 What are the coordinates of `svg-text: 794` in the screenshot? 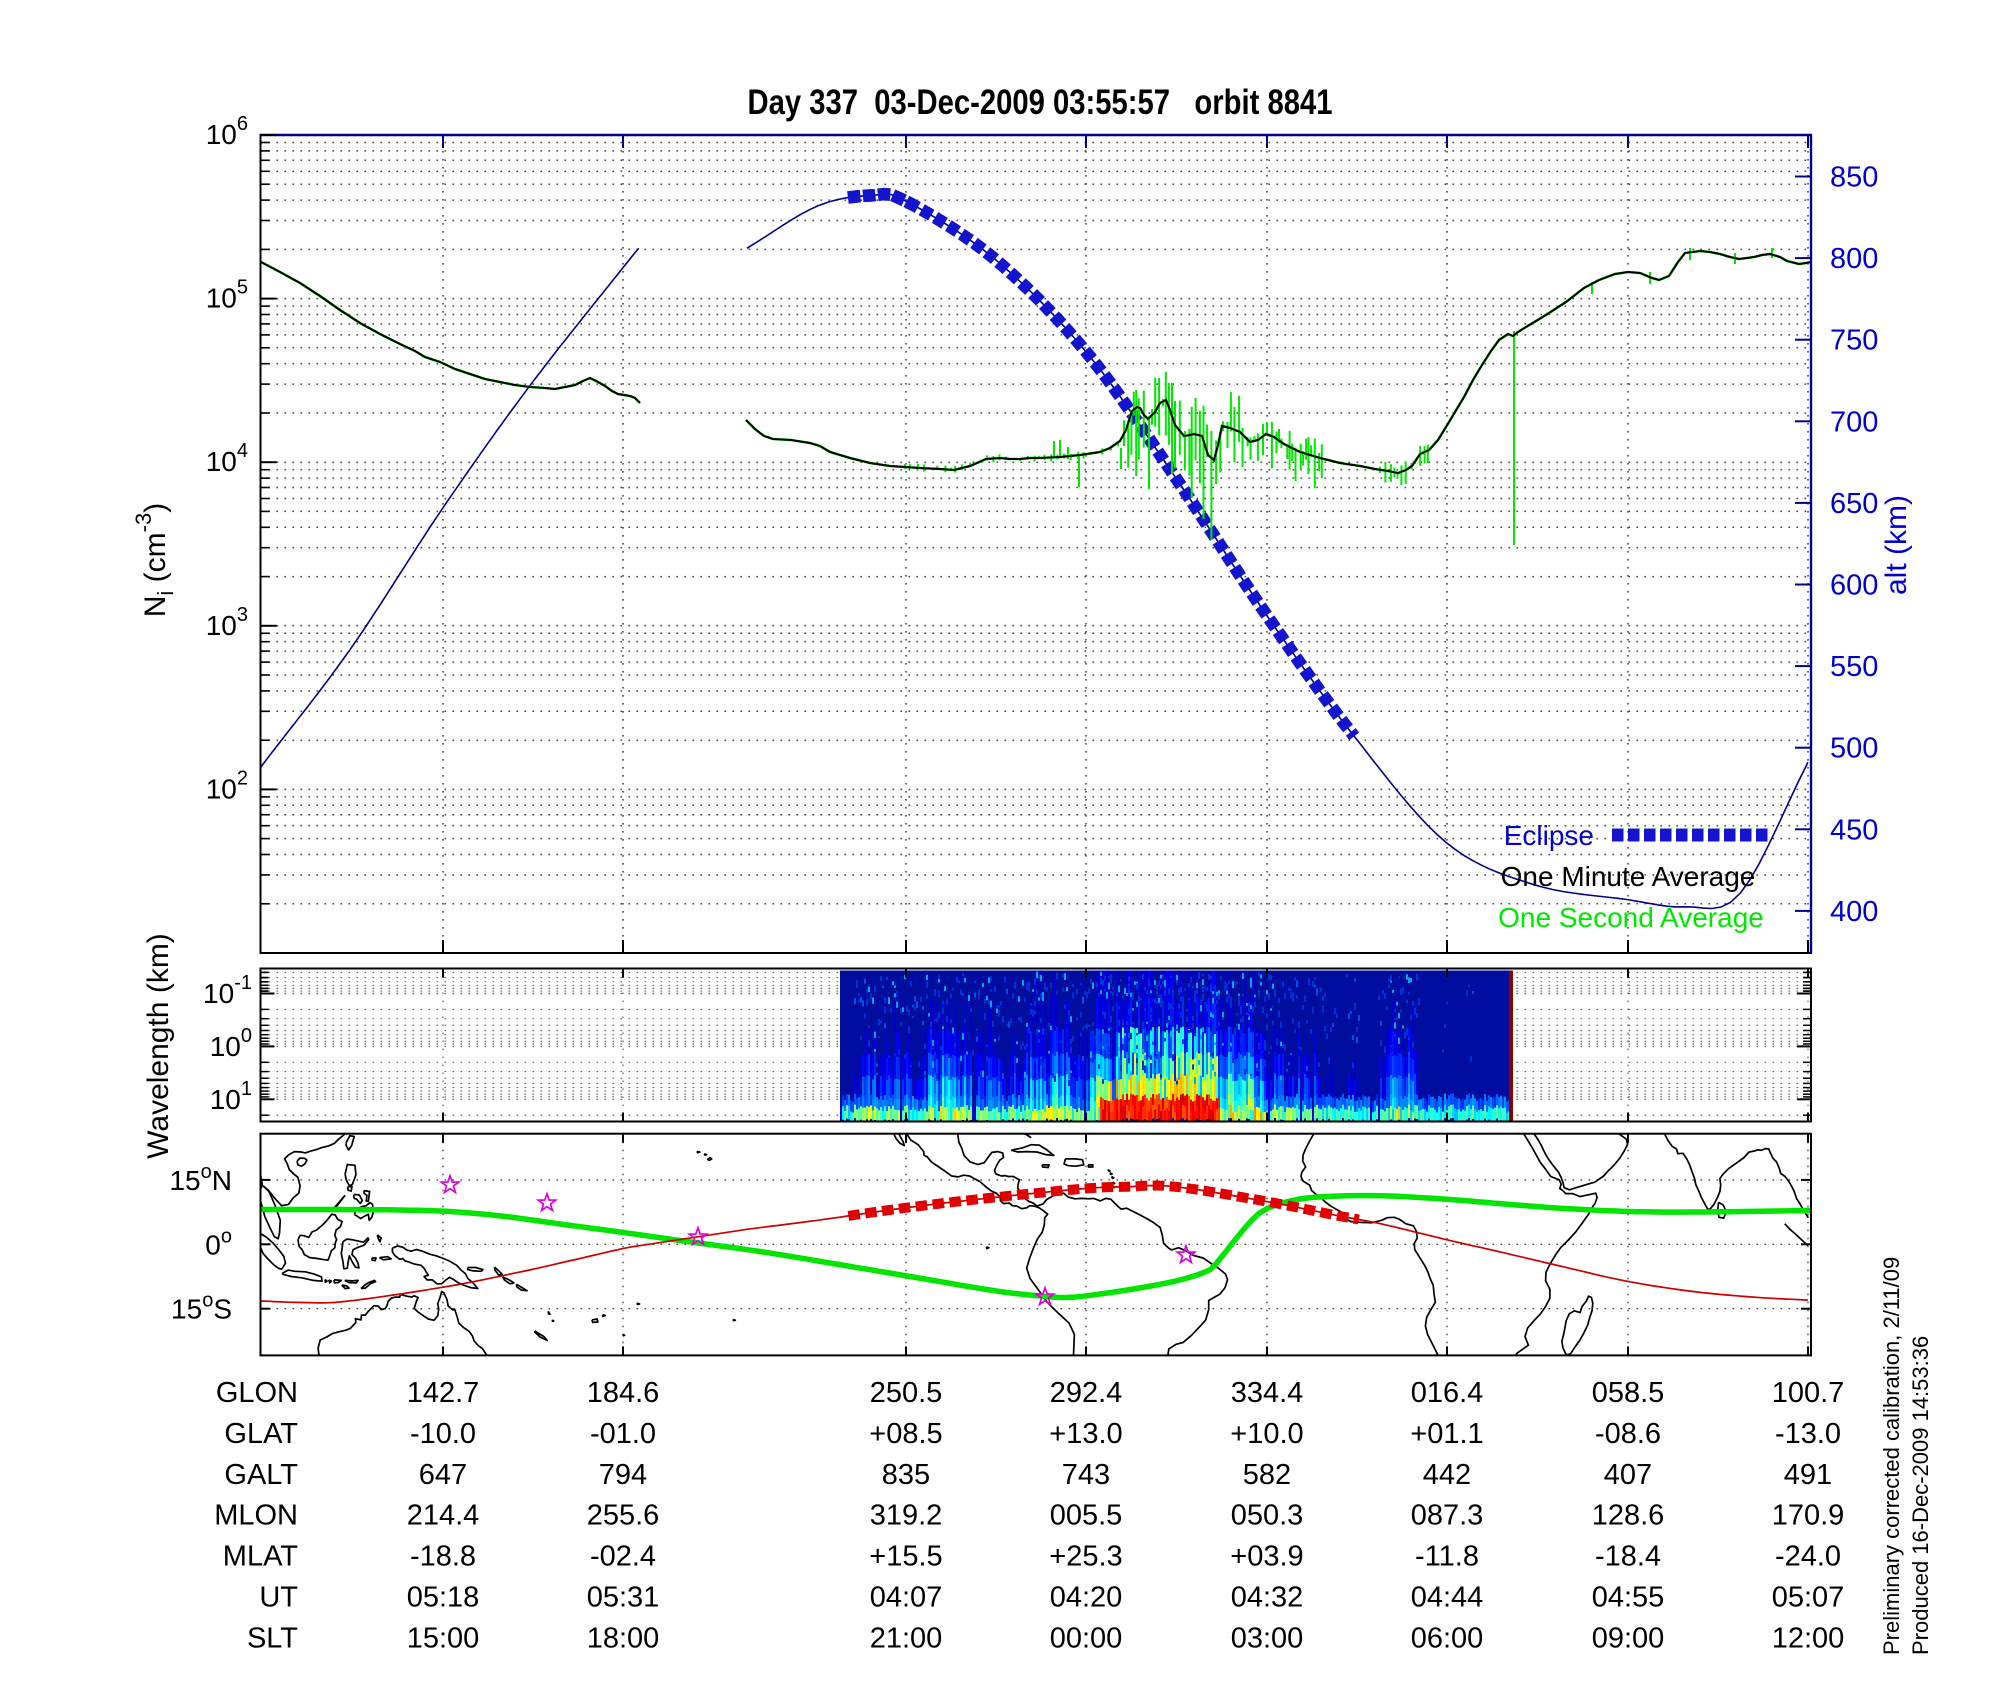 It's located at (623, 1475).